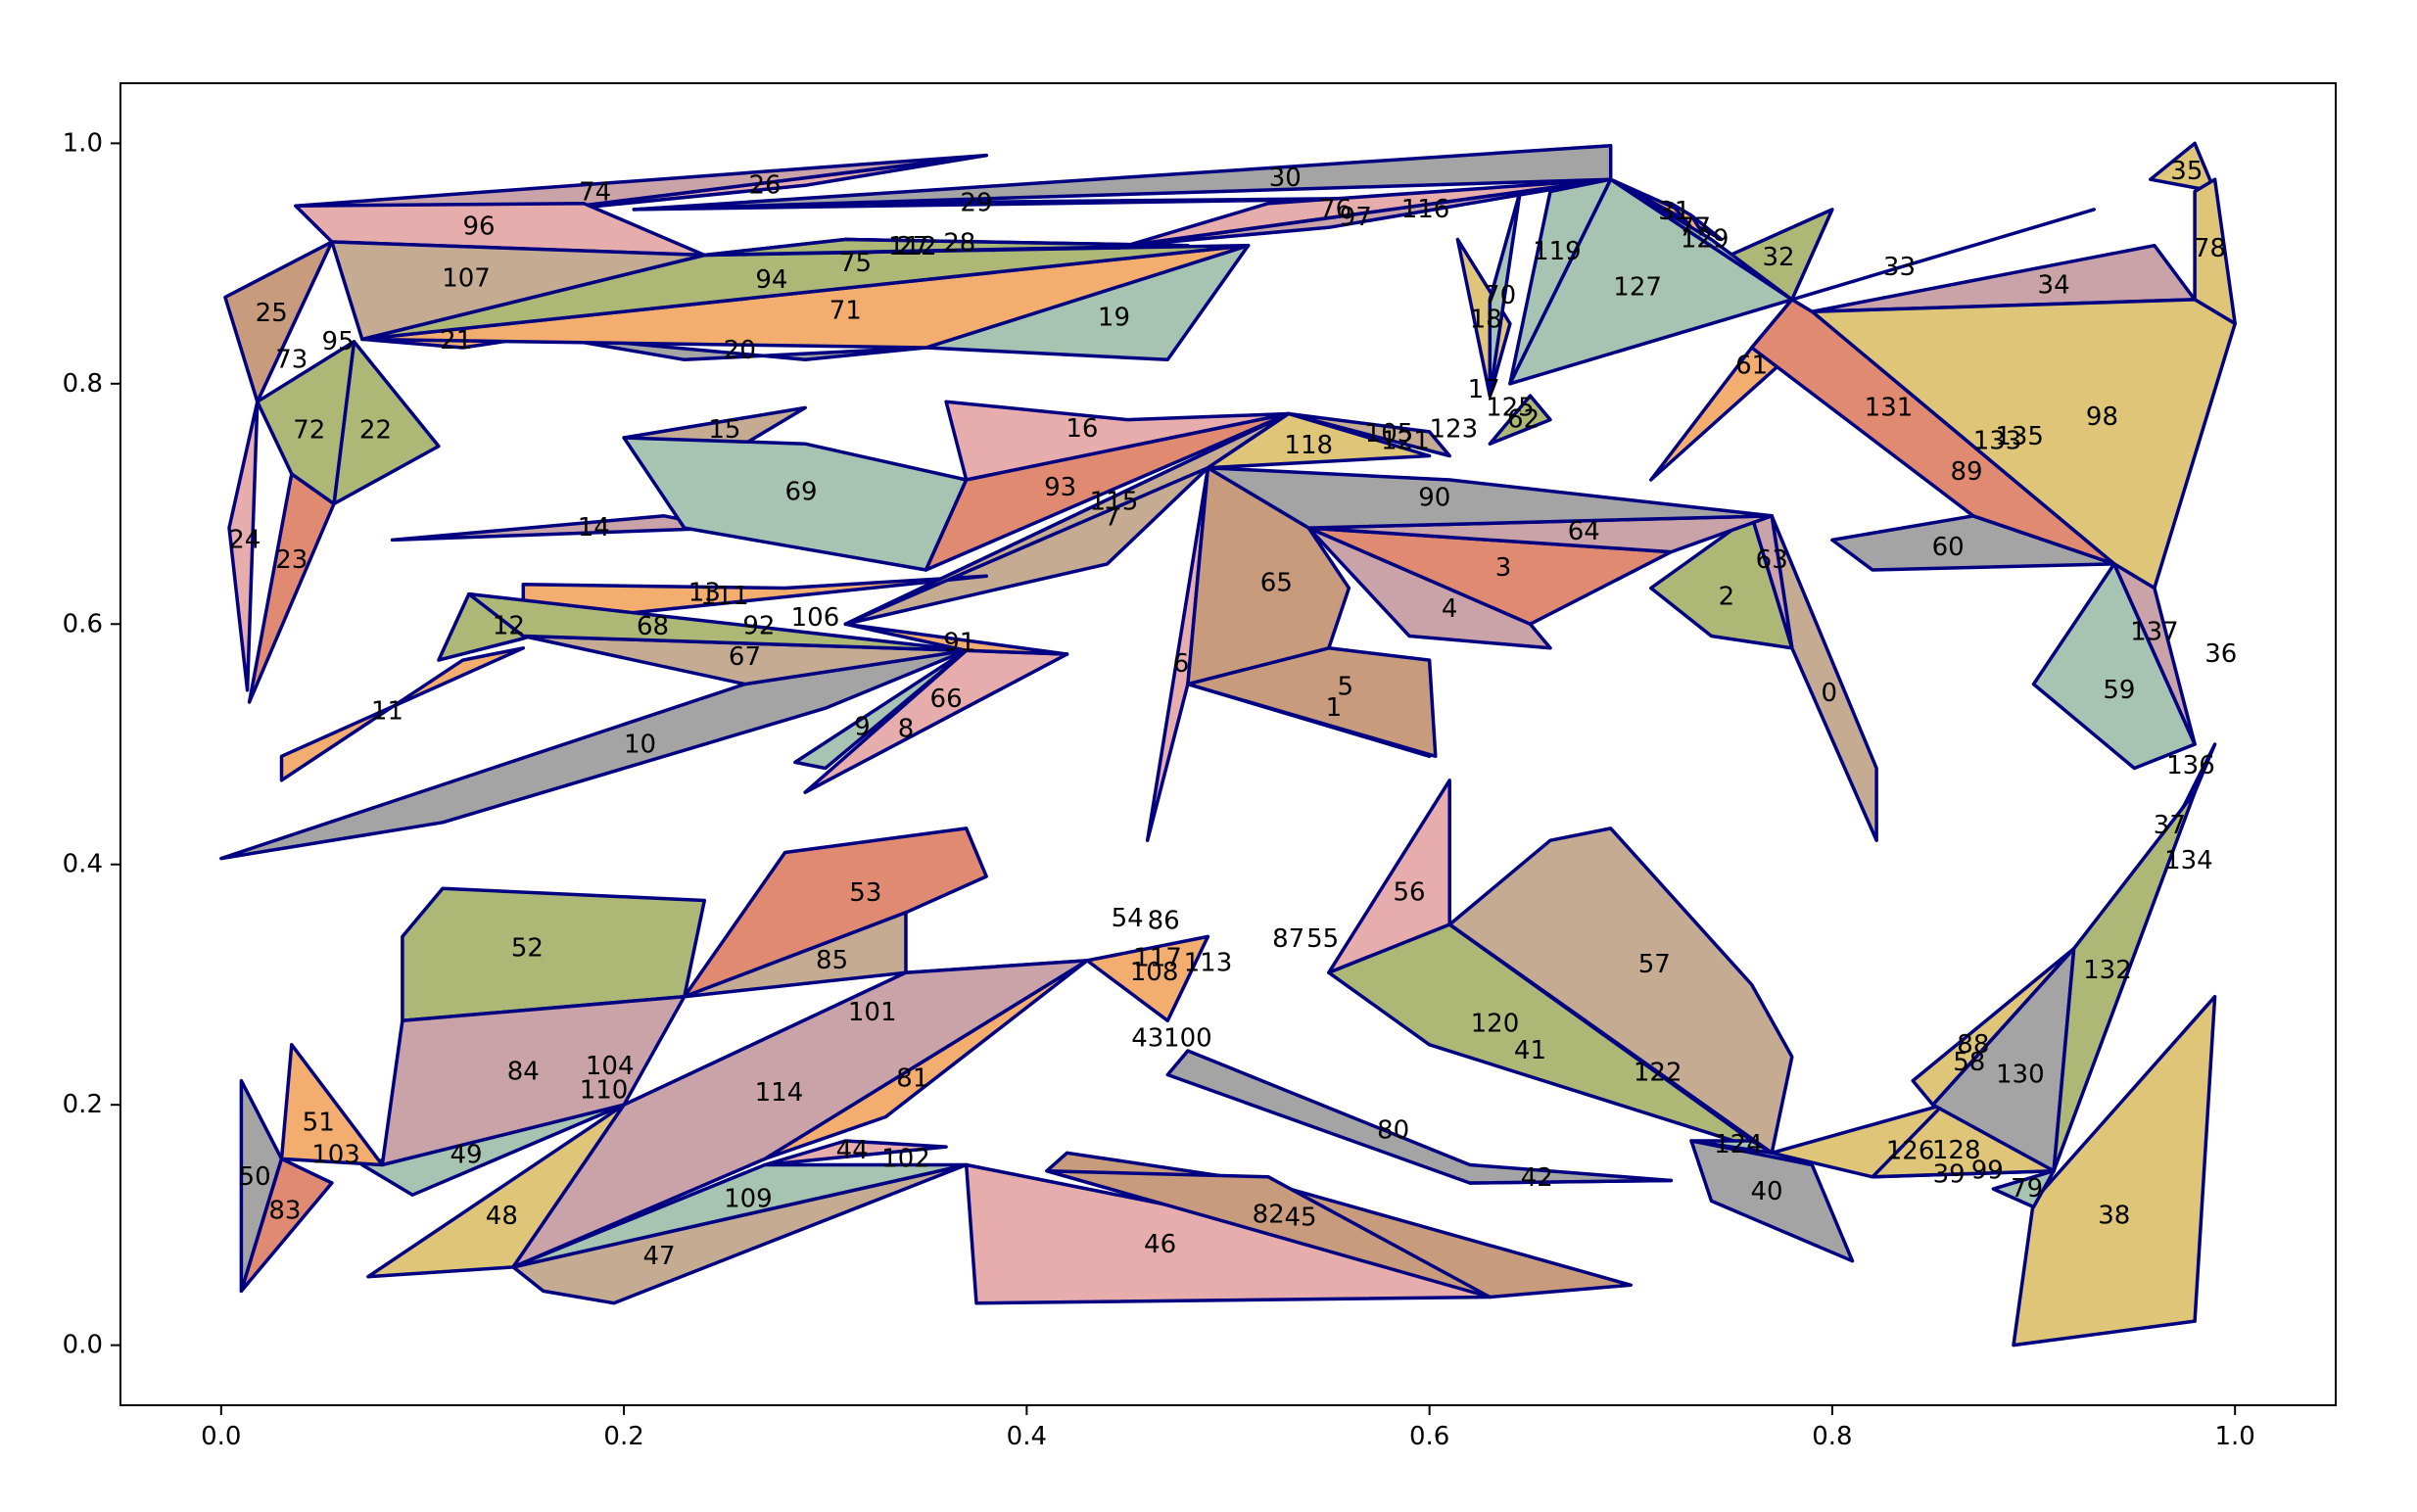 This screenshot has height=1512, width=2417. I want to click on polygon-label-23: 23, so click(292, 560).